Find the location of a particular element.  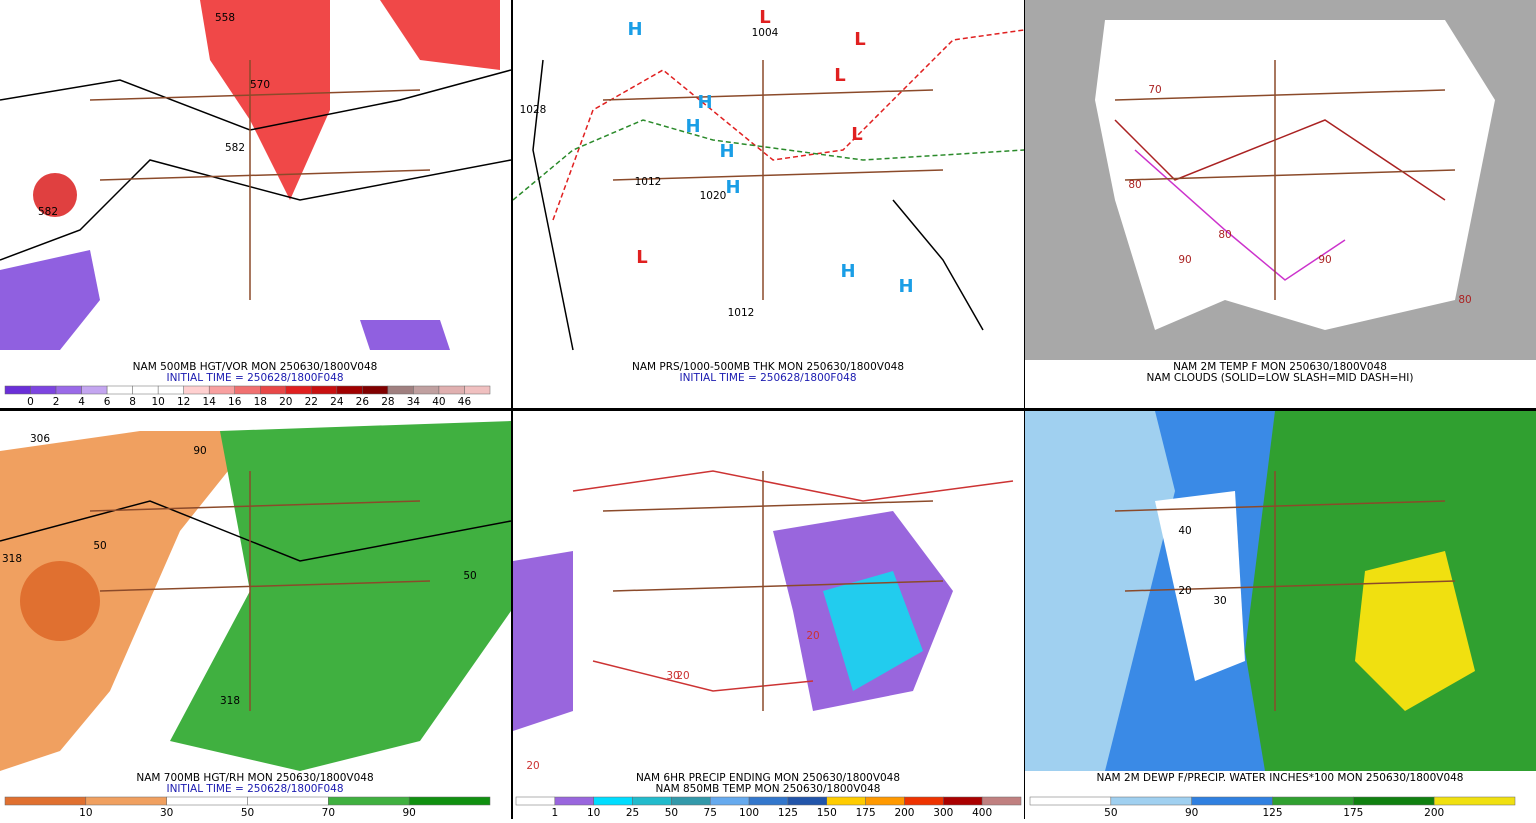

caption: NAM 700MB HGT/RH MON 250630/1800V048 is located at coordinates (254, 778).